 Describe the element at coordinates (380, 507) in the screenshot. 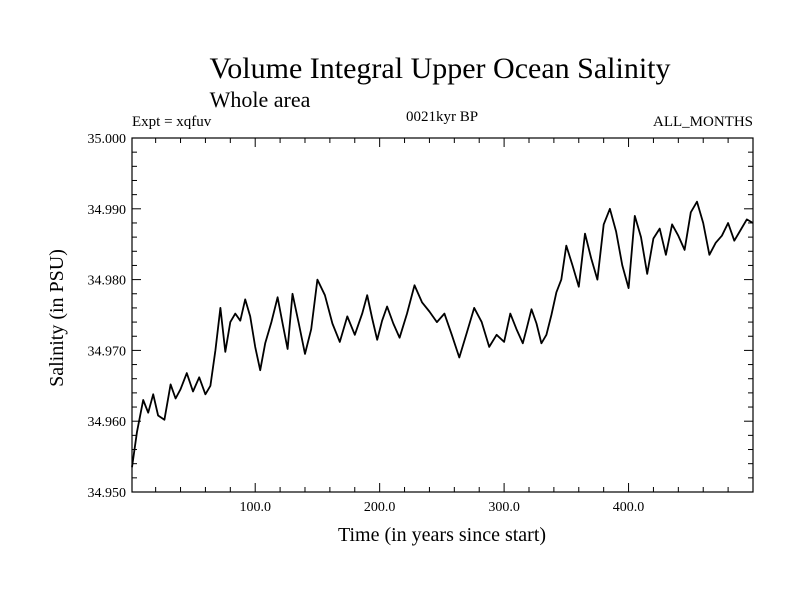

I see `x-tick-label: 200.0` at that location.